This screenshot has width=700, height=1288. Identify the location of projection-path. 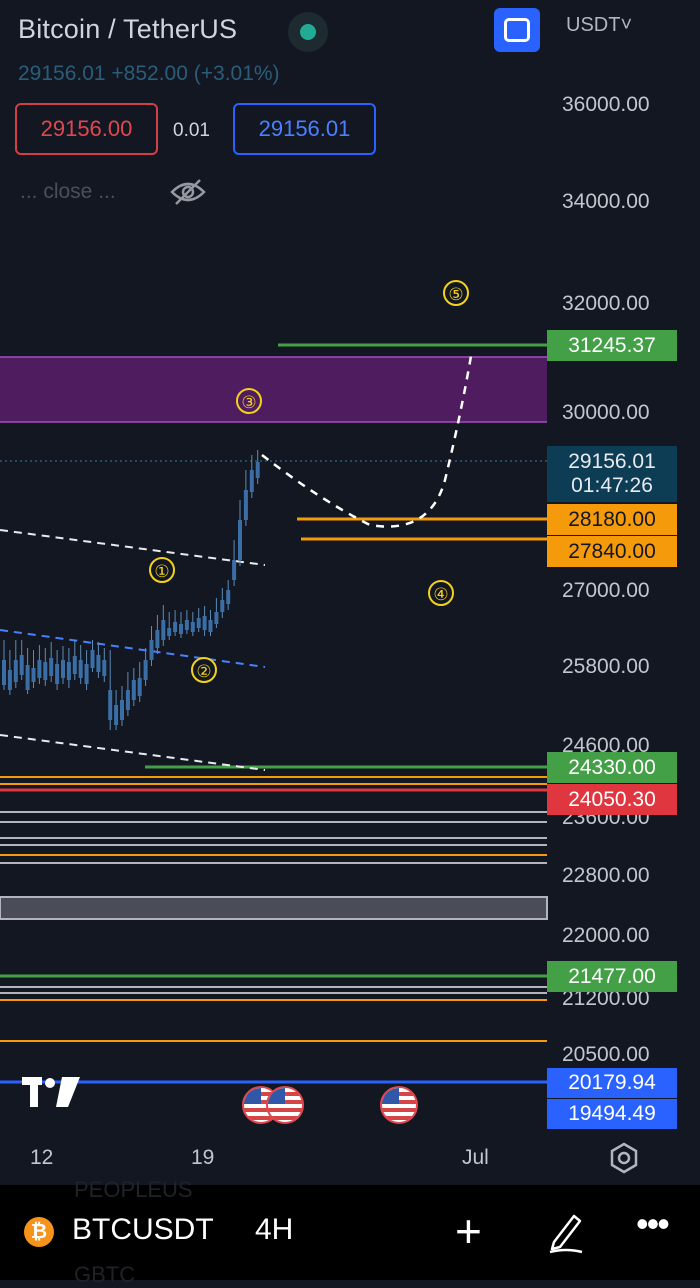
(367, 438).